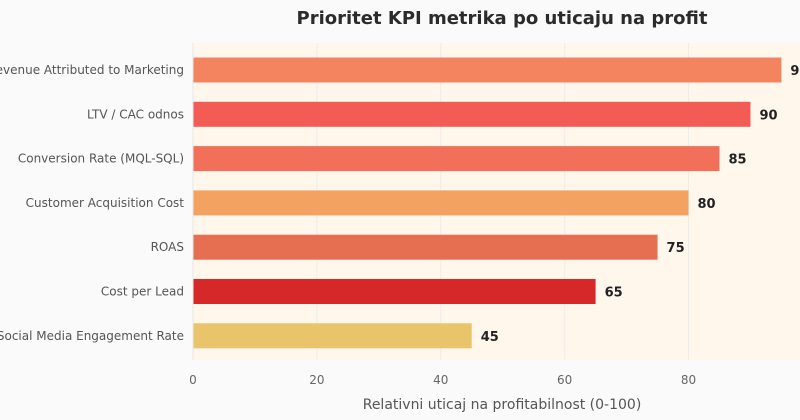 Image resolution: width=800 pixels, height=420 pixels. What do you see at coordinates (105, 203) in the screenshot?
I see `category-label: Customer Acquisition Cost` at bounding box center [105, 203].